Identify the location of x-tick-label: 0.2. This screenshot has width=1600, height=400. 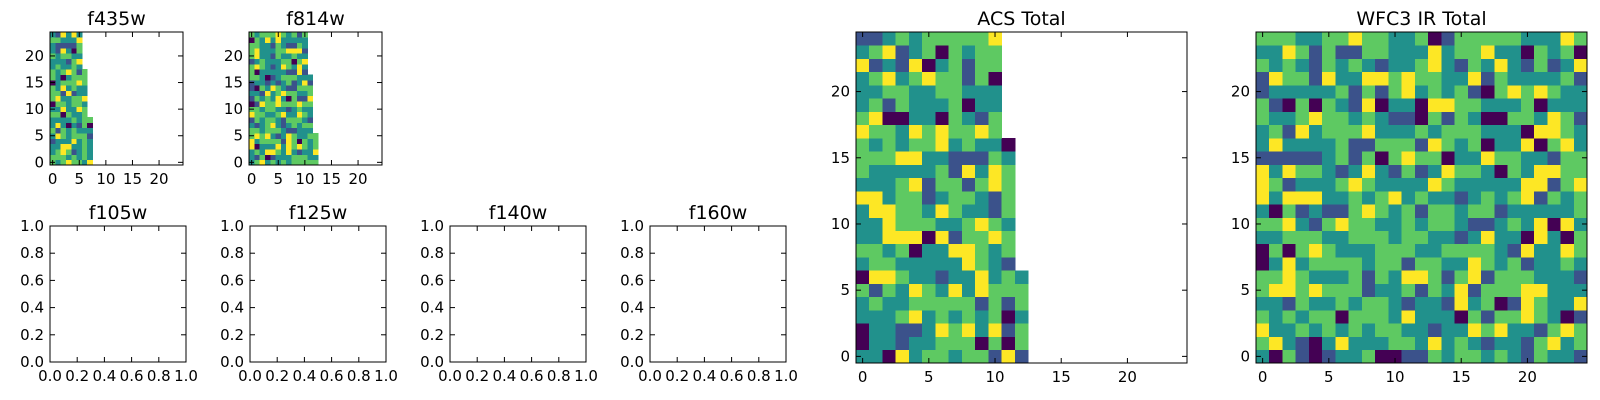
(277, 376).